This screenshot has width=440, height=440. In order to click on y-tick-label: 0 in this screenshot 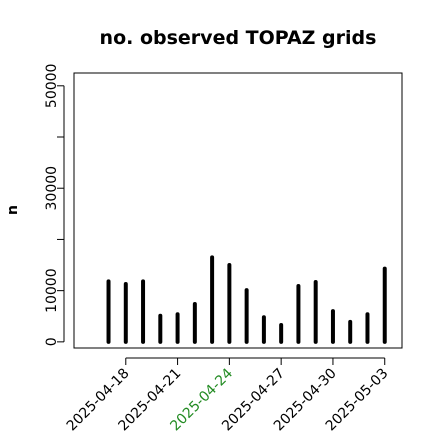, I will do `click(52, 341)`.